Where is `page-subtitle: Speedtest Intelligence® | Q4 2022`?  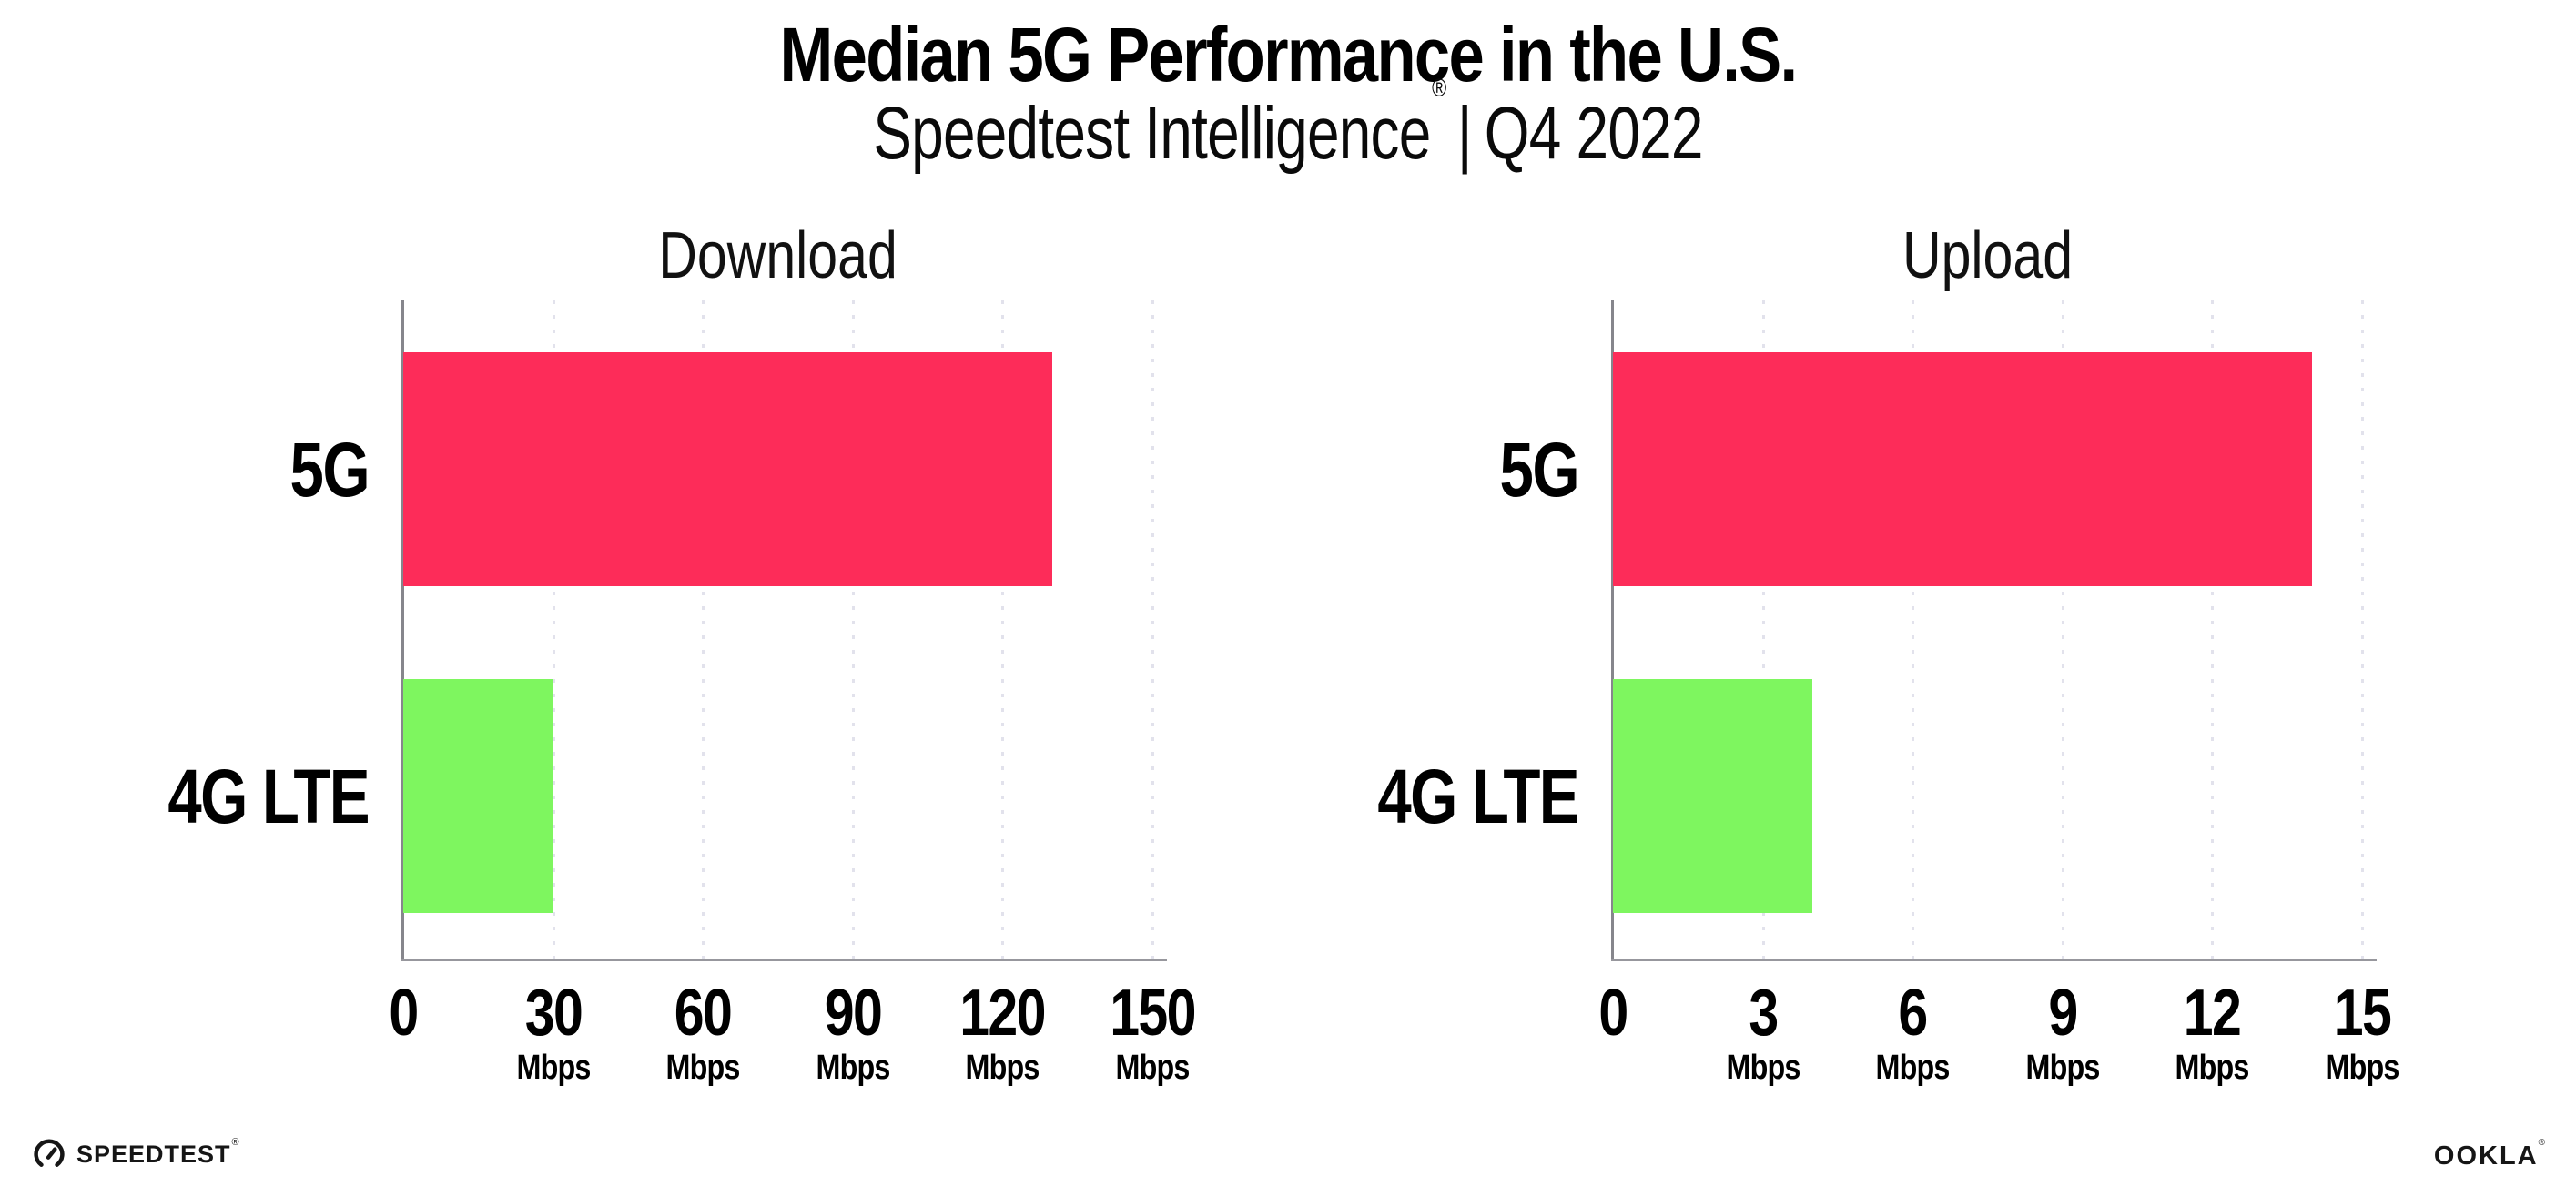
page-subtitle: Speedtest Intelligence® | Q4 2022 is located at coordinates (1287, 126).